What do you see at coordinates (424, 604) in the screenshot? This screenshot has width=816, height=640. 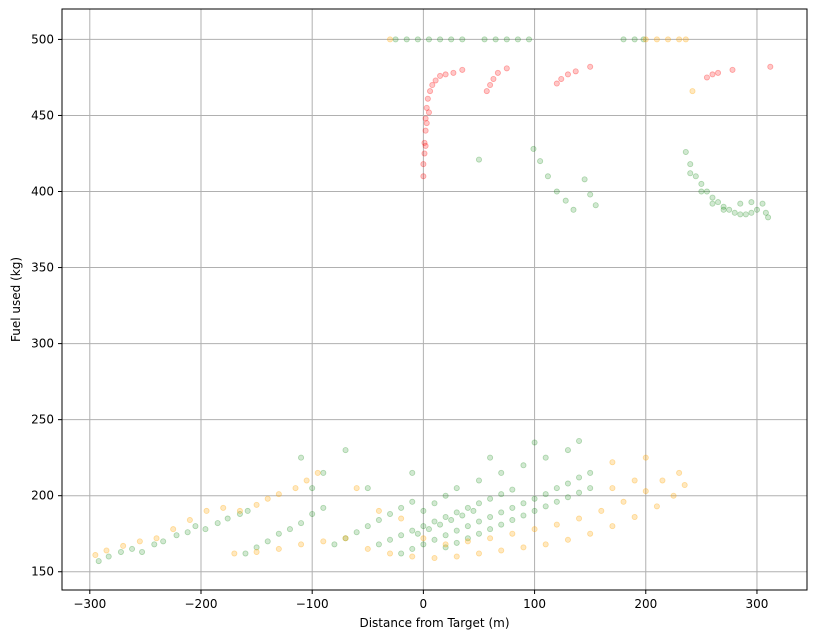 I see `x-tick-label: 0` at bounding box center [424, 604].